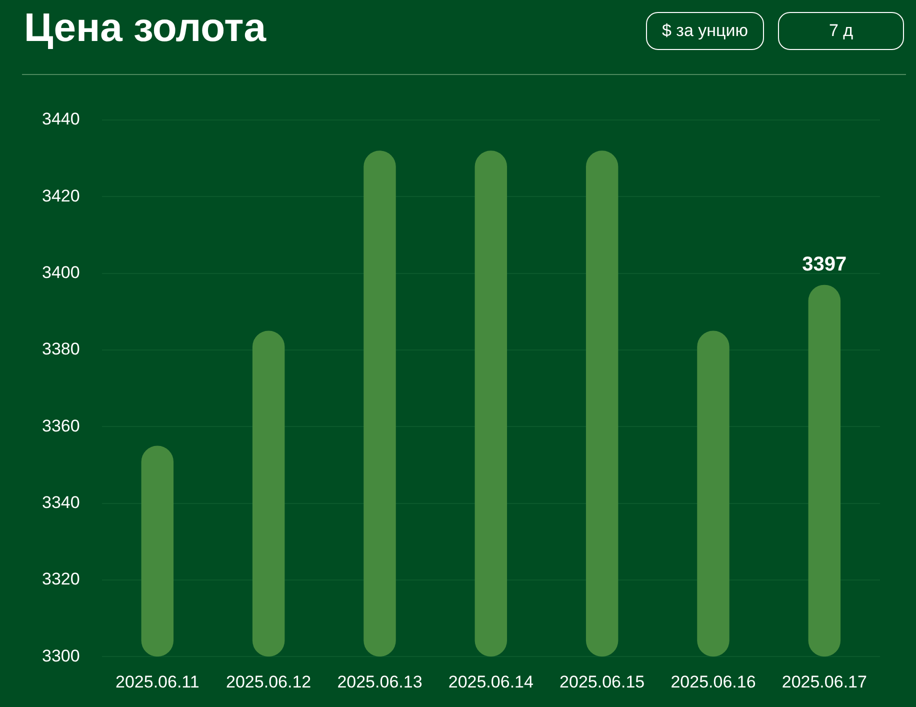  Describe the element at coordinates (145, 28) in the screenshot. I see `chart-title: Цена золота` at that location.